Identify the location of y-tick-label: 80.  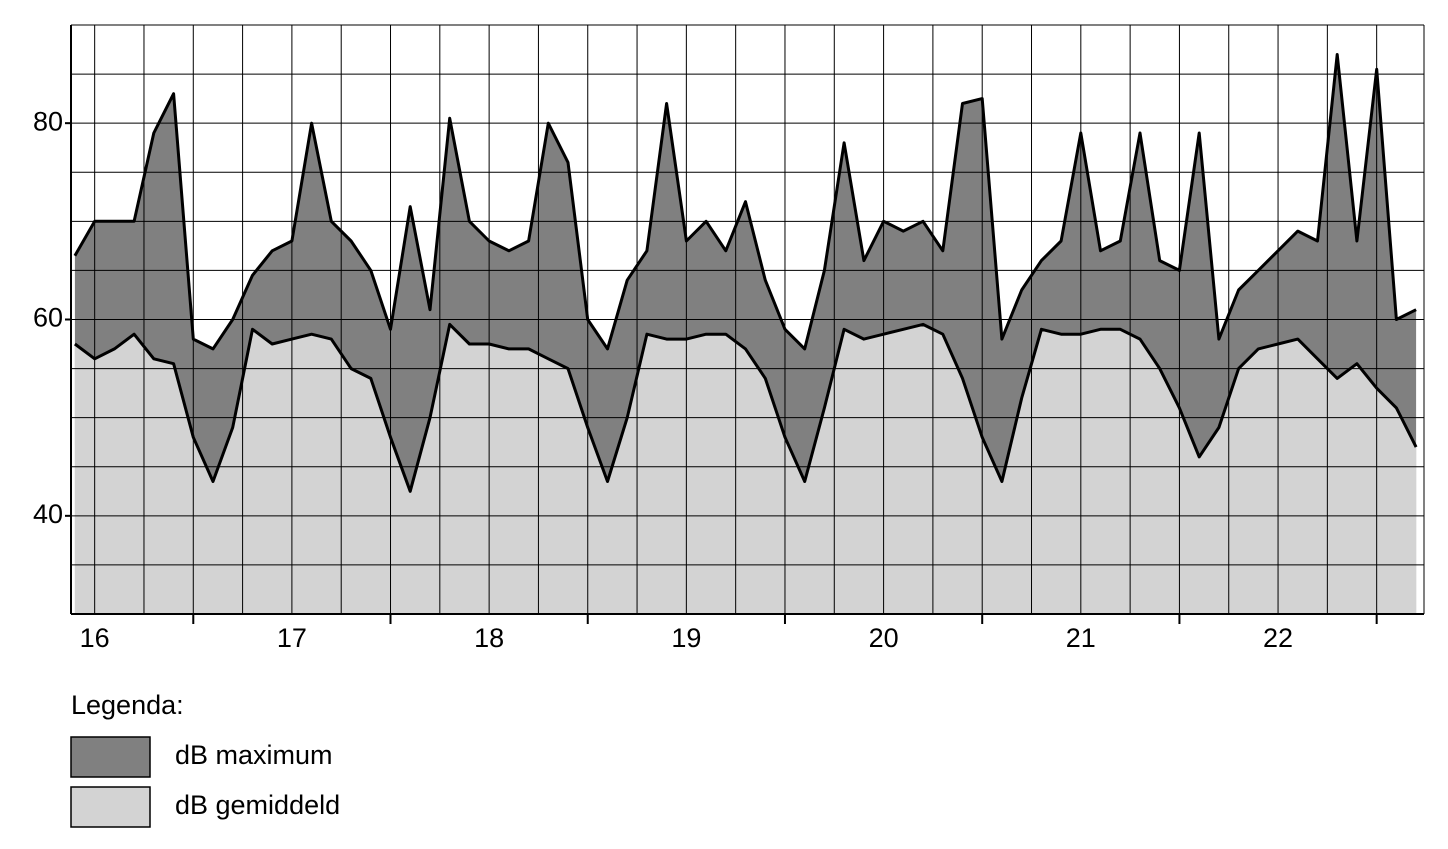
(48, 121).